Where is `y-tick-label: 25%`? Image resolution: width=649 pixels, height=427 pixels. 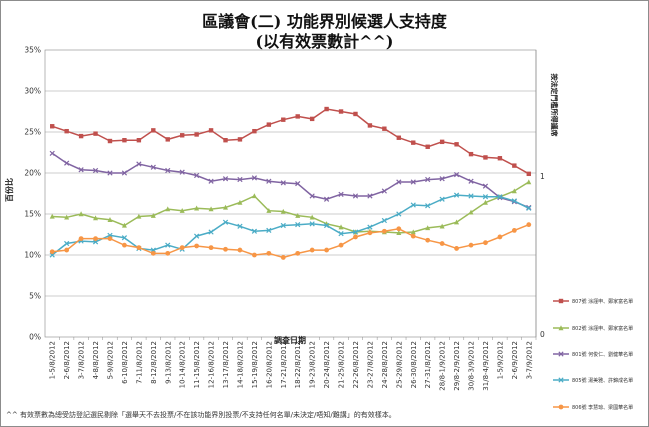 y-tick-label: 25% is located at coordinates (32, 132).